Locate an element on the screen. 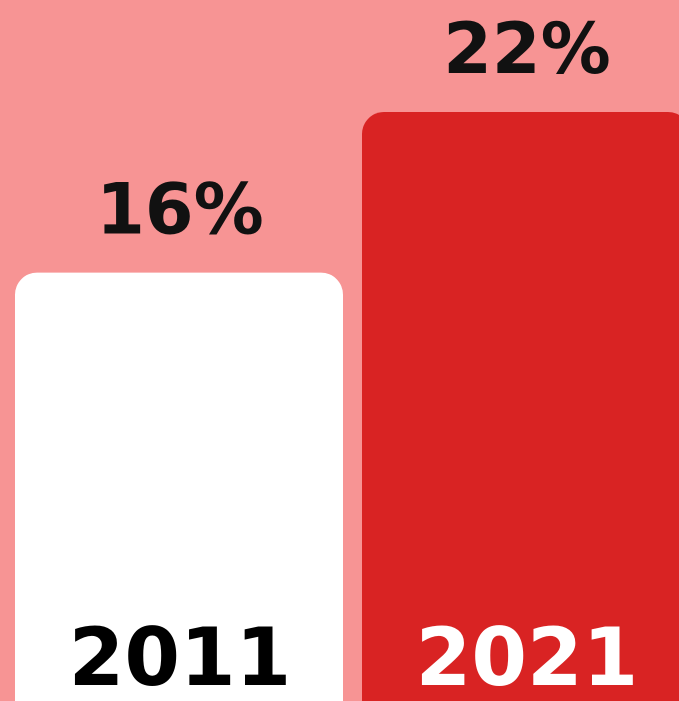 This screenshot has height=701, width=679. value-label: 16% is located at coordinates (180, 210).